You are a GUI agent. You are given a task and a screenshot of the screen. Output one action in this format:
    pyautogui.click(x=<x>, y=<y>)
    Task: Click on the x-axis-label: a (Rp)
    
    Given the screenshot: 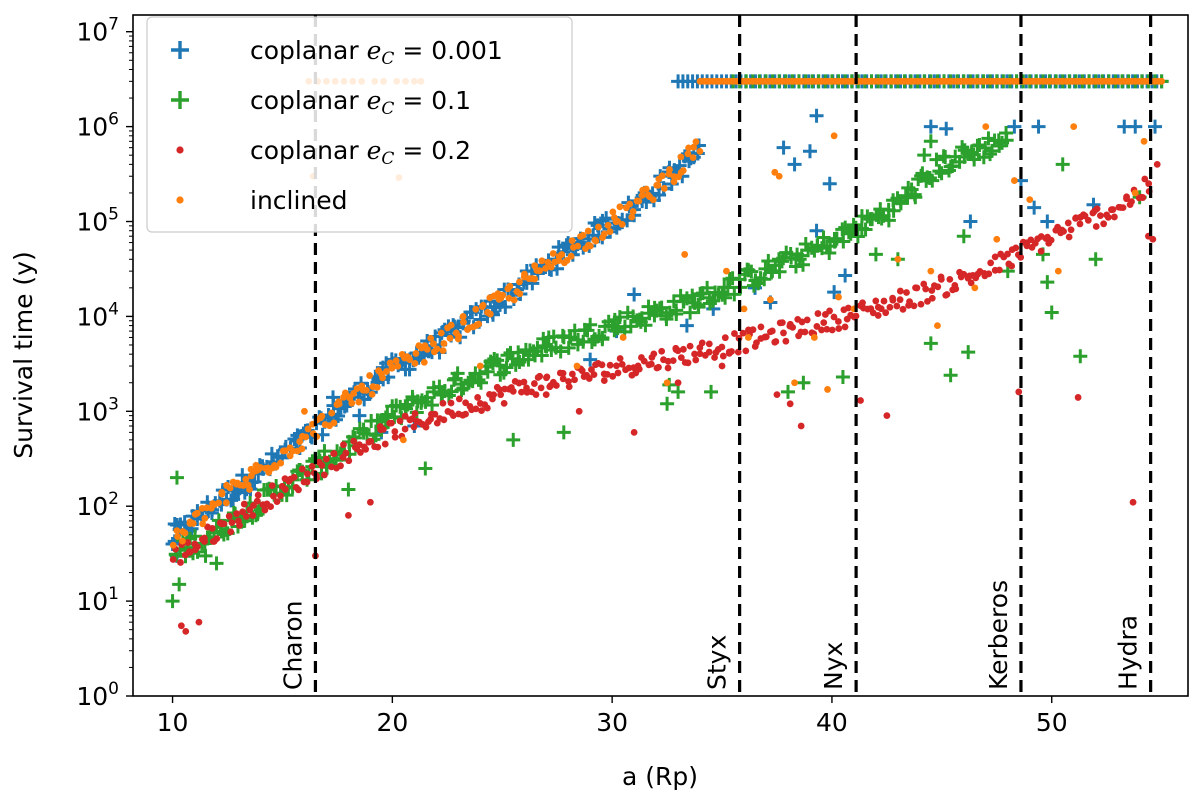 What is the action you would take?
    pyautogui.click(x=660, y=776)
    